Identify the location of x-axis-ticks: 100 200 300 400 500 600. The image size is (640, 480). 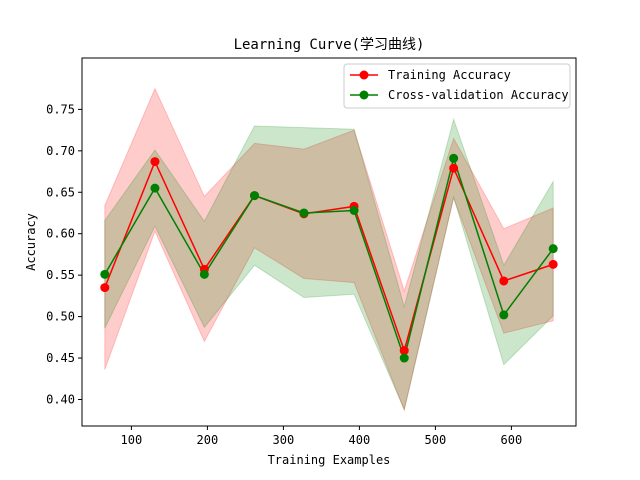
(322, 436).